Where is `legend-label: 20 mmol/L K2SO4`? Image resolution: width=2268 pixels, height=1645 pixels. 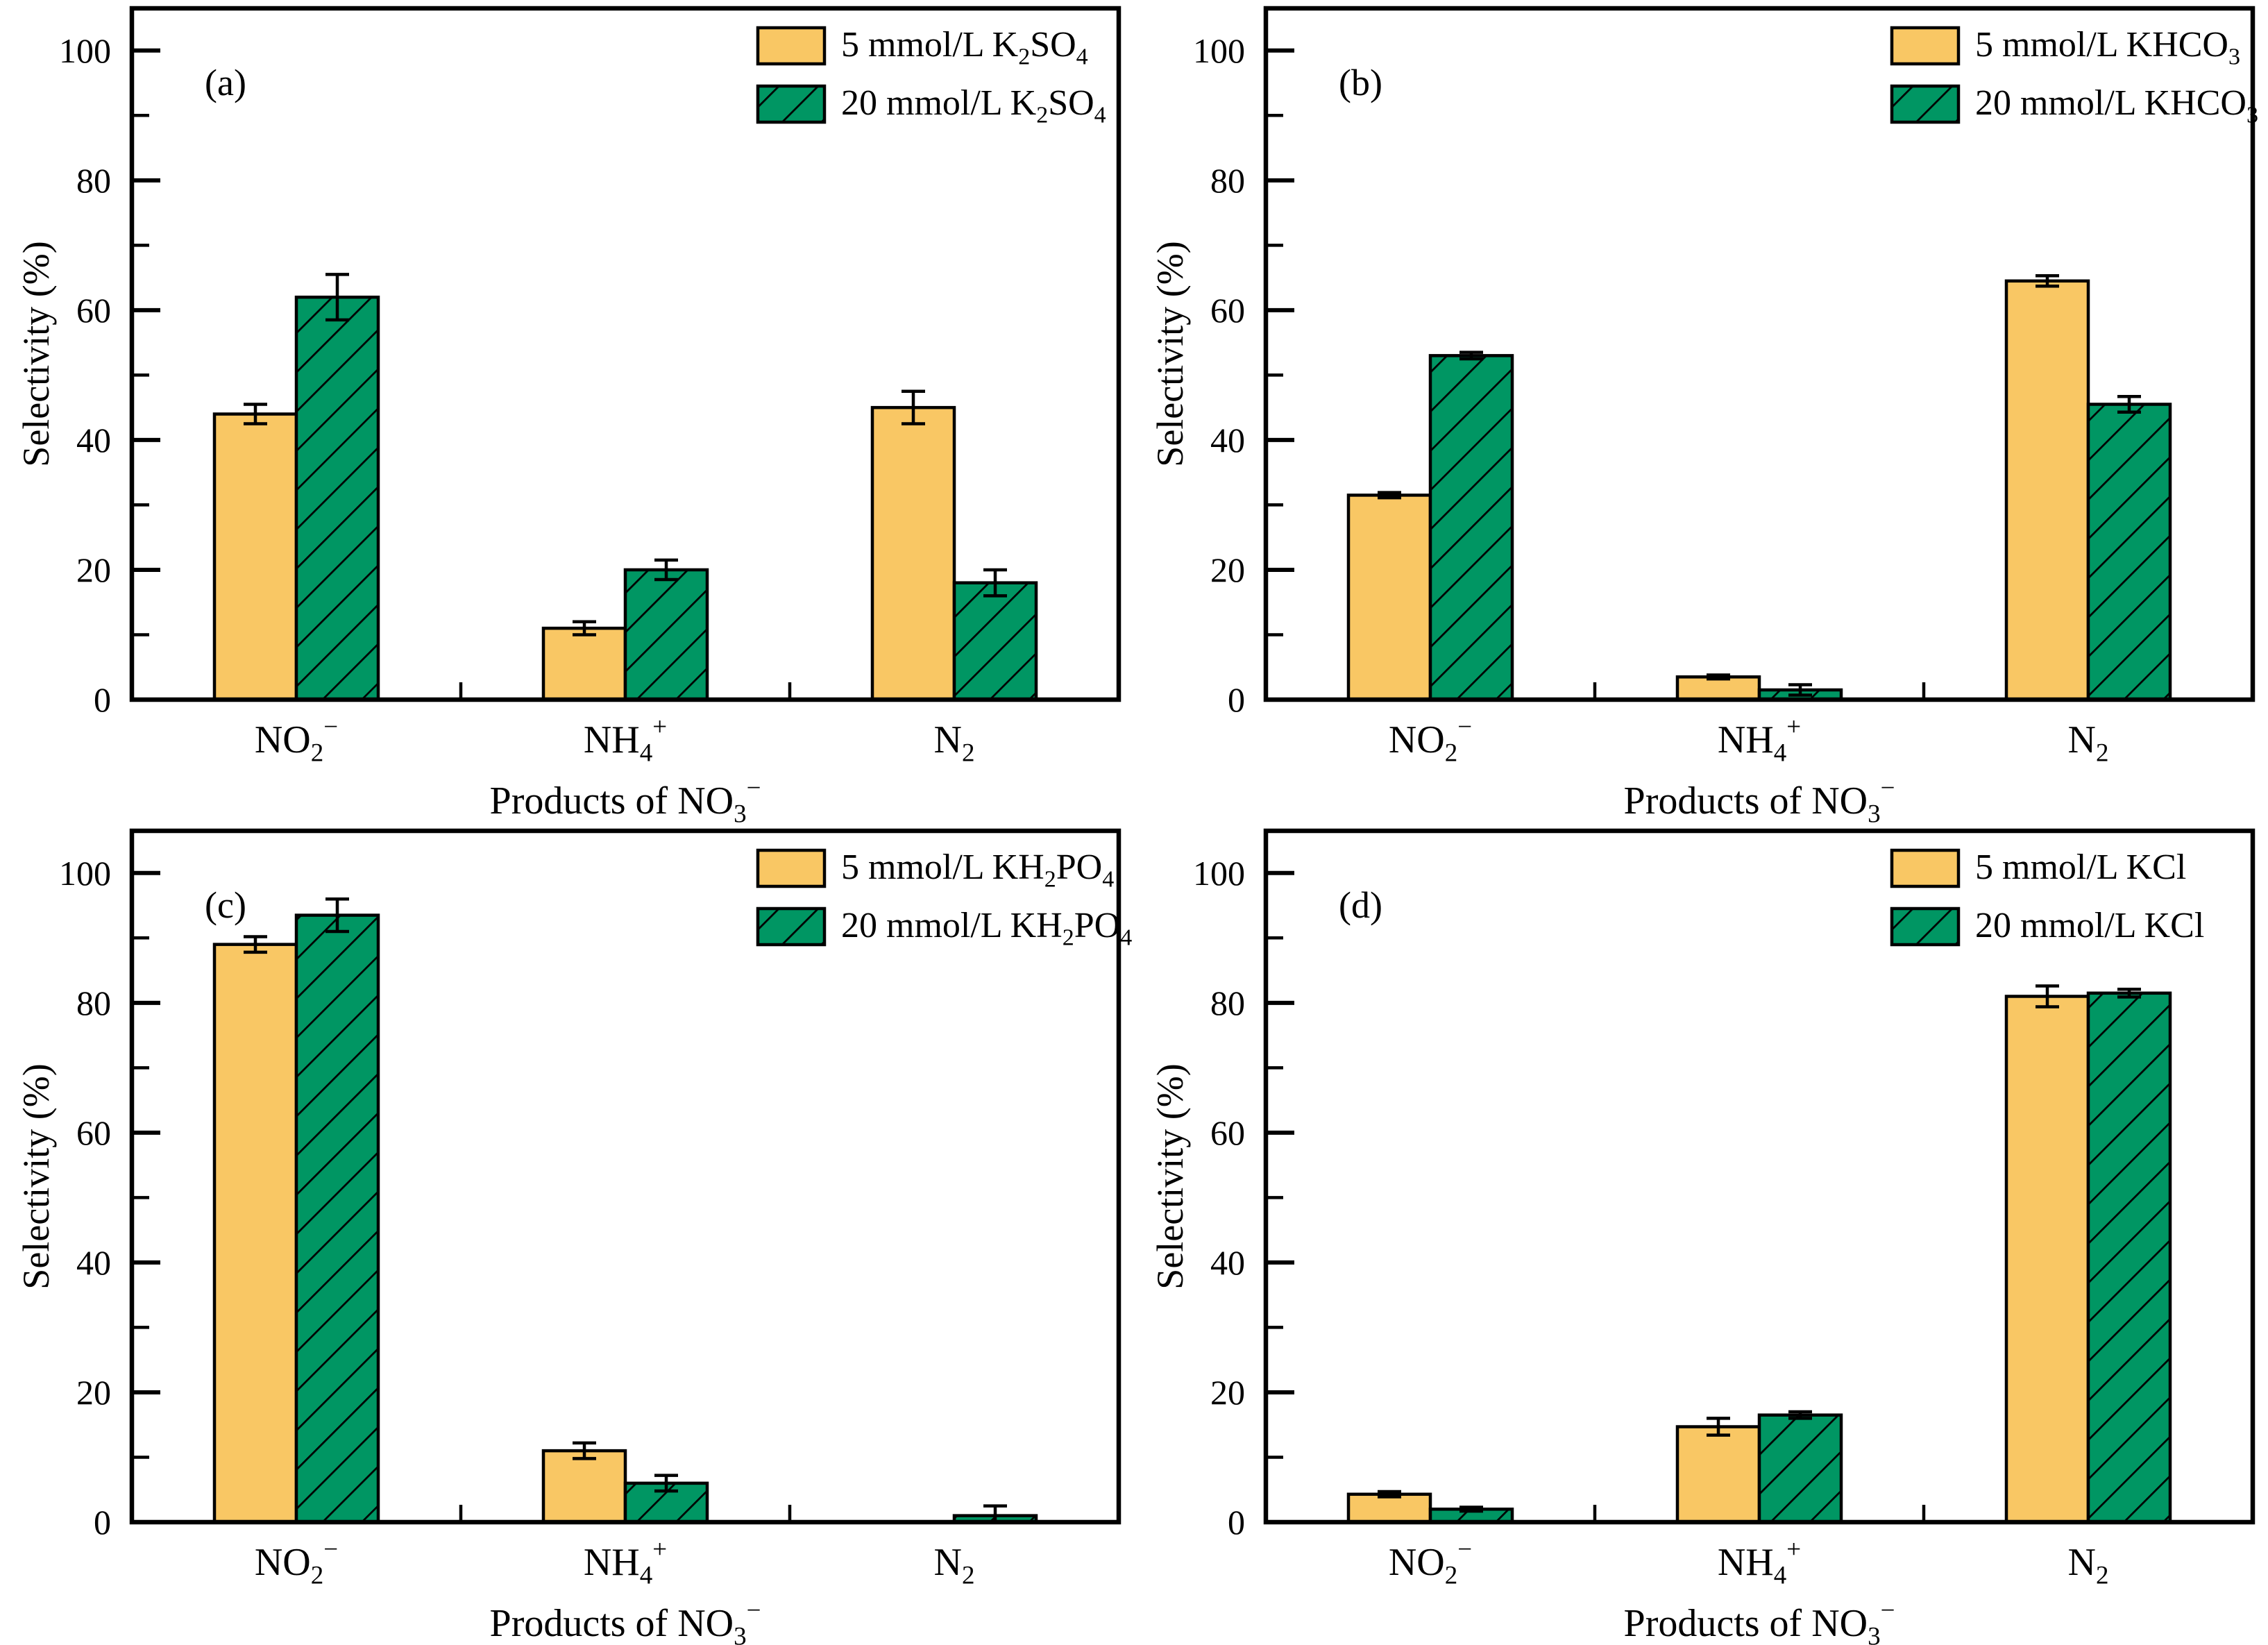
legend-label: 20 mmol/L K2SO4 is located at coordinates (973, 105).